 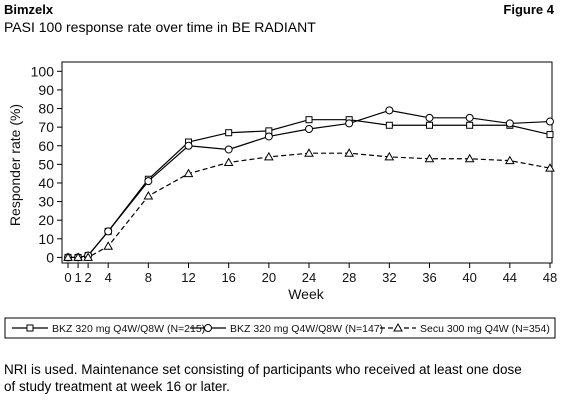 I want to click on x-tick-label: 2, so click(x=87, y=277).